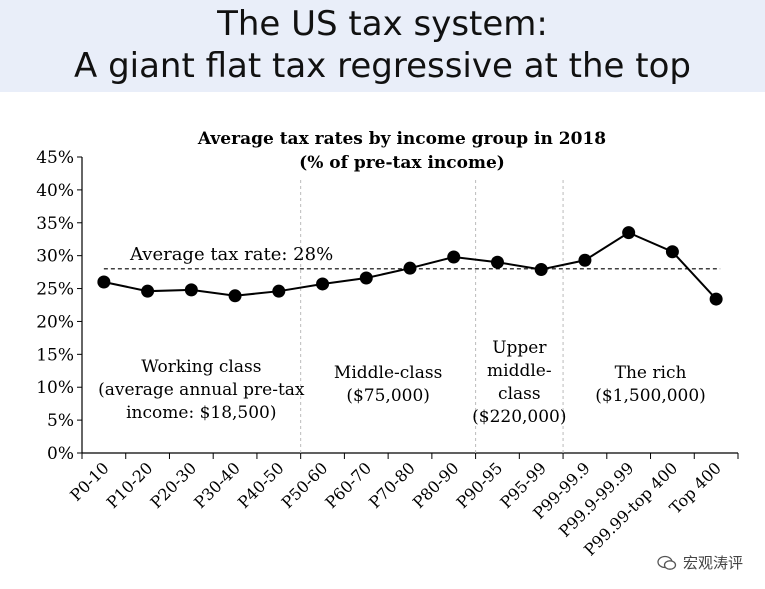 This screenshot has width=765, height=589. What do you see at coordinates (519, 394) in the screenshot?
I see `group-label-line: class` at bounding box center [519, 394].